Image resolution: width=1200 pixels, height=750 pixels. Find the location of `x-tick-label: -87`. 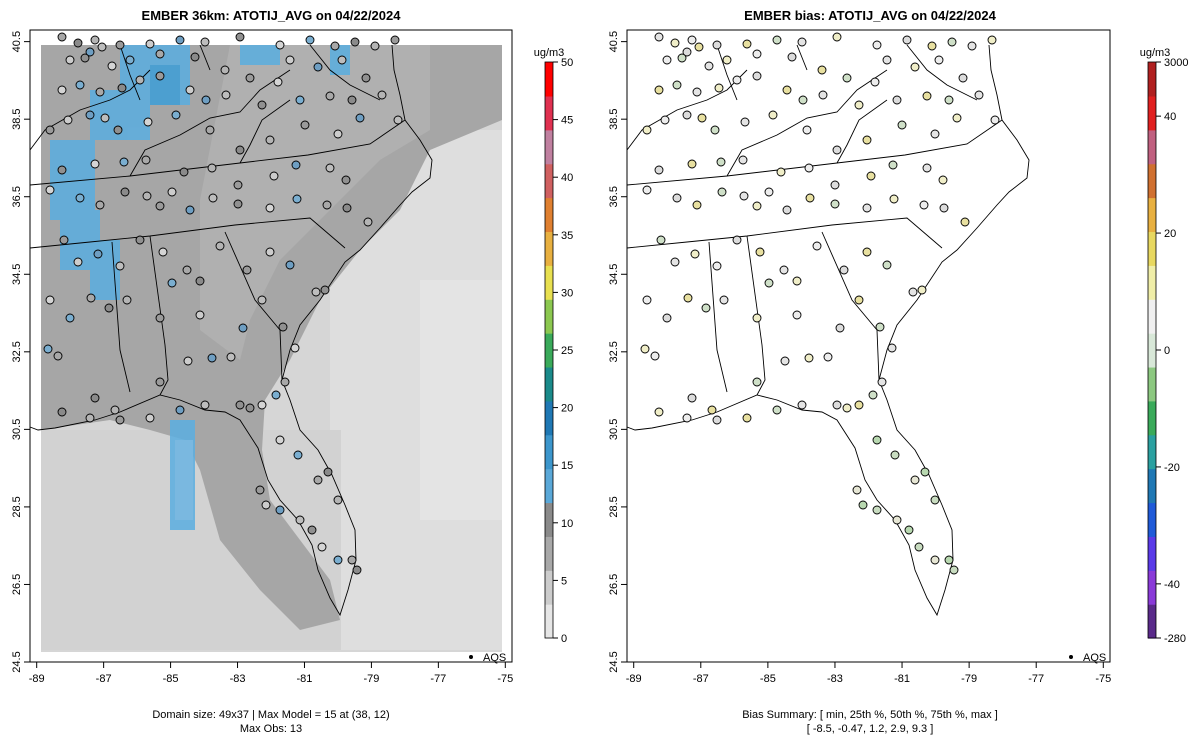

x-tick-label: -87 is located at coordinates (701, 679).